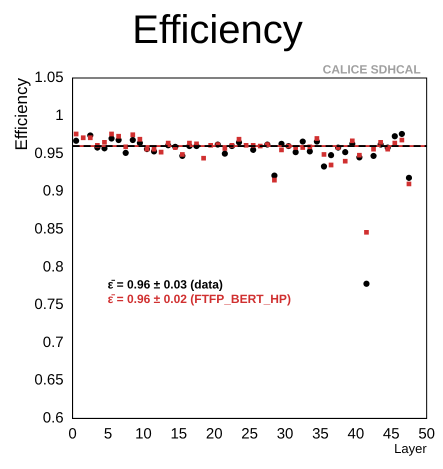 The height and width of the screenshot is (469, 443). Describe the element at coordinates (53, 418) in the screenshot. I see `y-tick-label: 0.6` at that location.